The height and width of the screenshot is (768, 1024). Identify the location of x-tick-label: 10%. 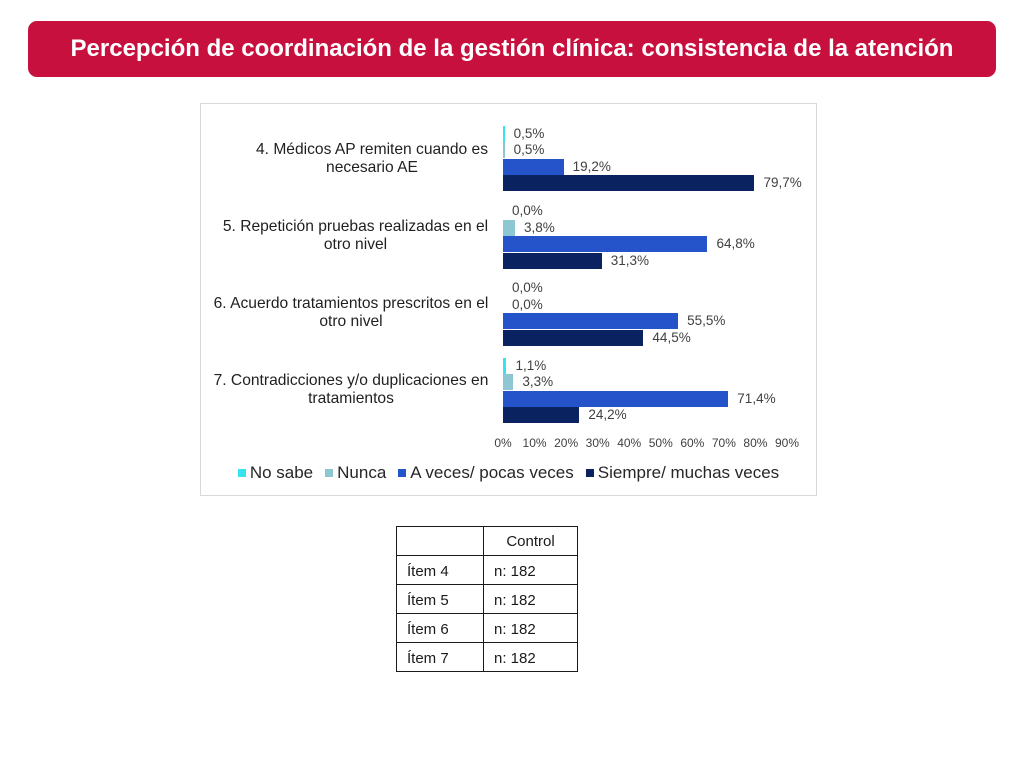
(534, 443).